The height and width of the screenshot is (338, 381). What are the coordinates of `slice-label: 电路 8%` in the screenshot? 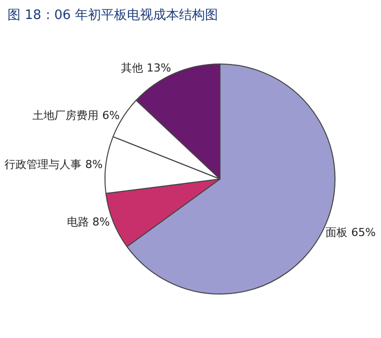 It's located at (88, 222).